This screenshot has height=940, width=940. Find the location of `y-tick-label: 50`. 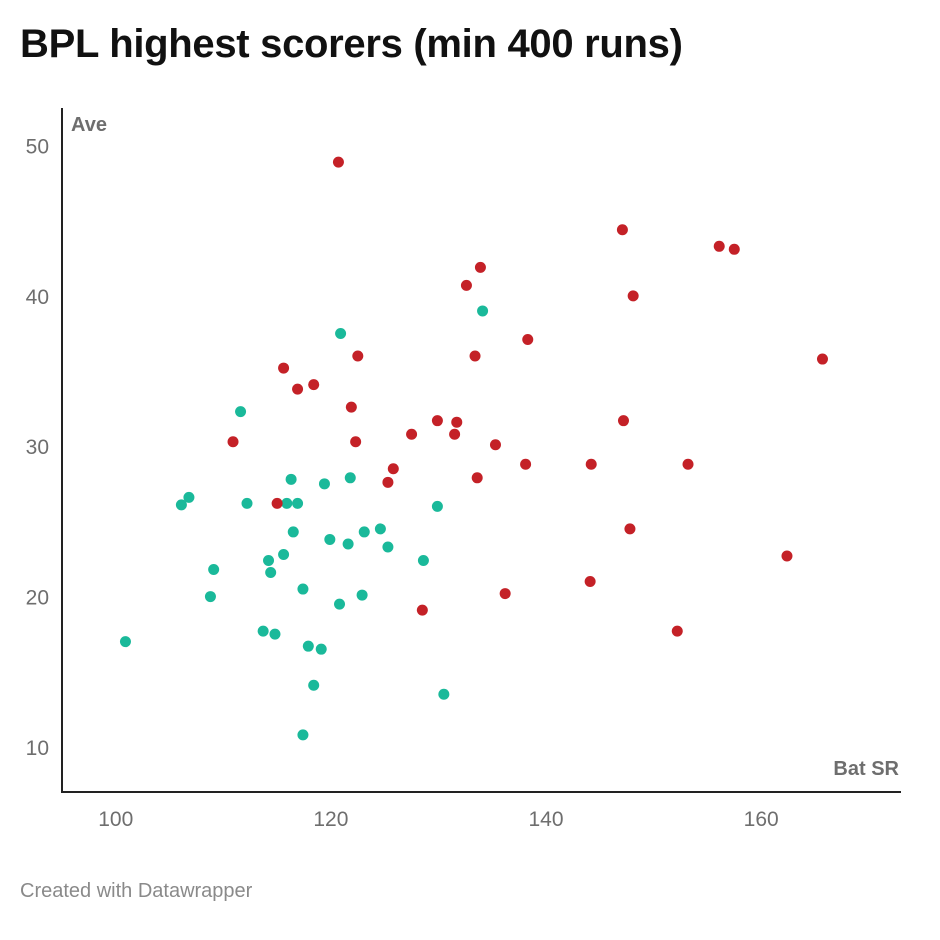

y-tick-label: 50 is located at coordinates (37, 147).